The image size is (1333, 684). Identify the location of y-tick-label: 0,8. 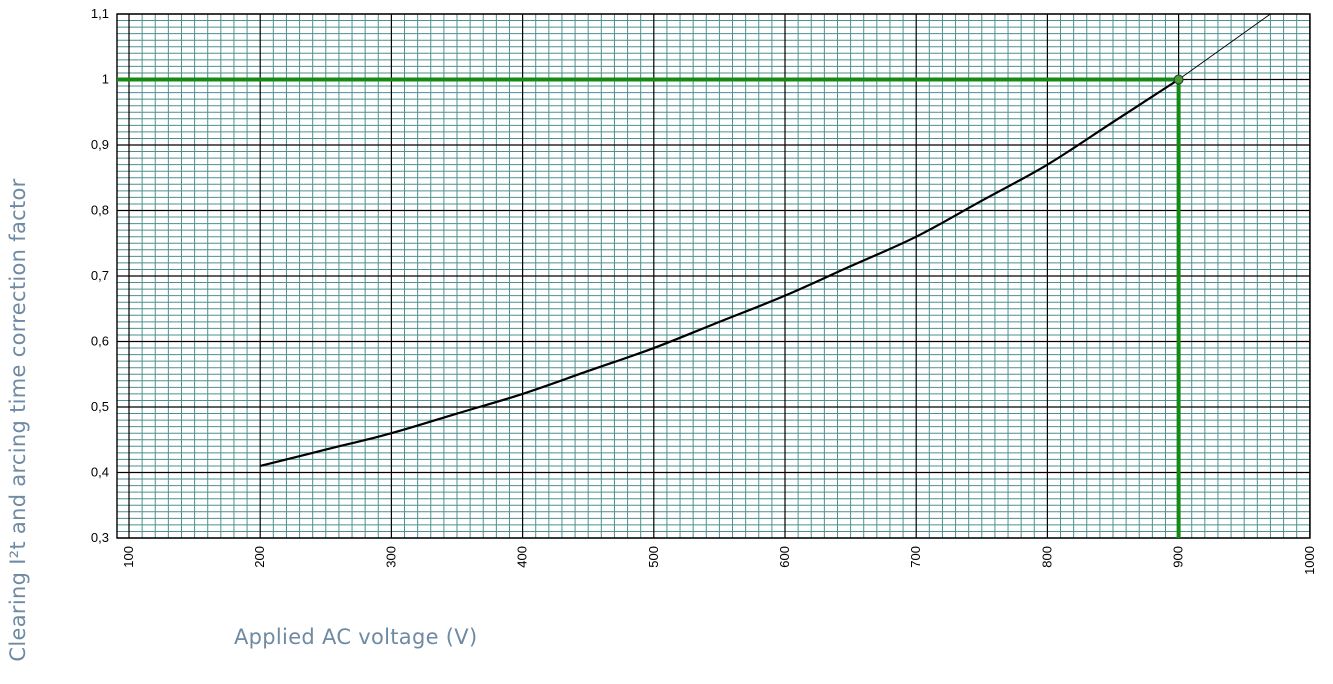
(100, 210).